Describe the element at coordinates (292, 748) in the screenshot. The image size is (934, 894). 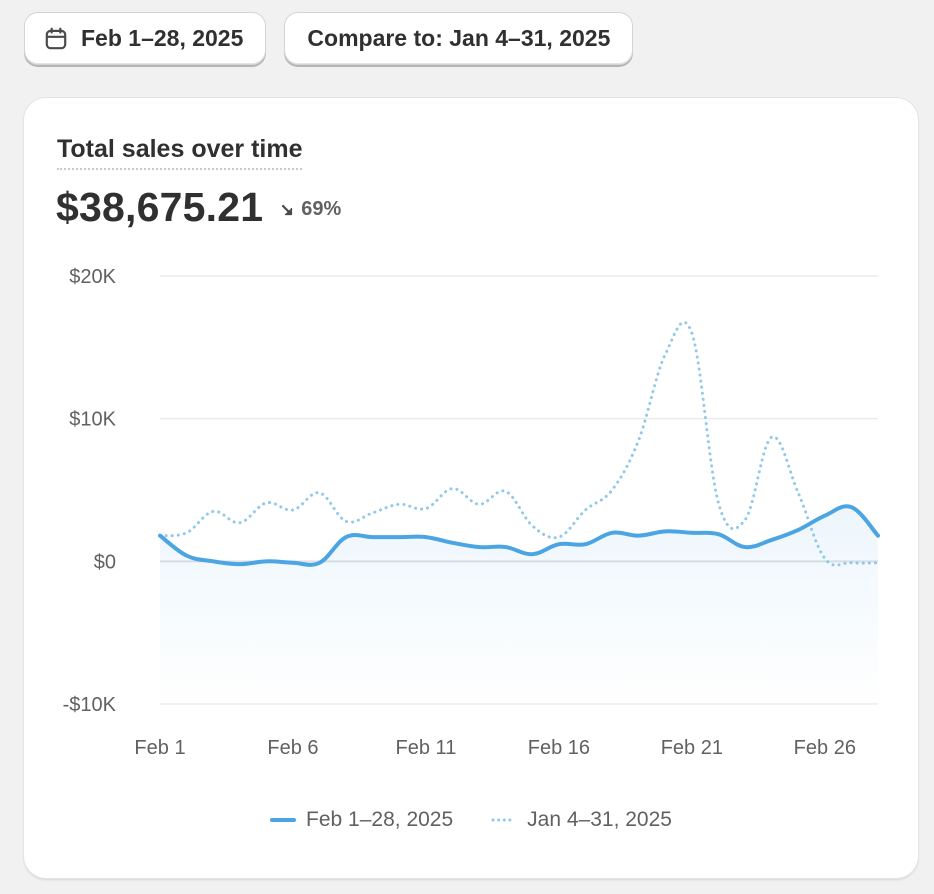
I see `x-tick-label: Feb 6` at that location.